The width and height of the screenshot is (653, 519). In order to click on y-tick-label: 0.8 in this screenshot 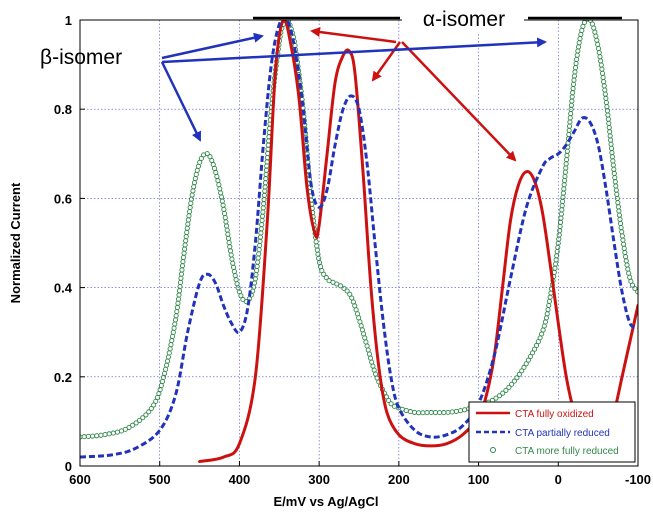, I will do `click(63, 109)`.